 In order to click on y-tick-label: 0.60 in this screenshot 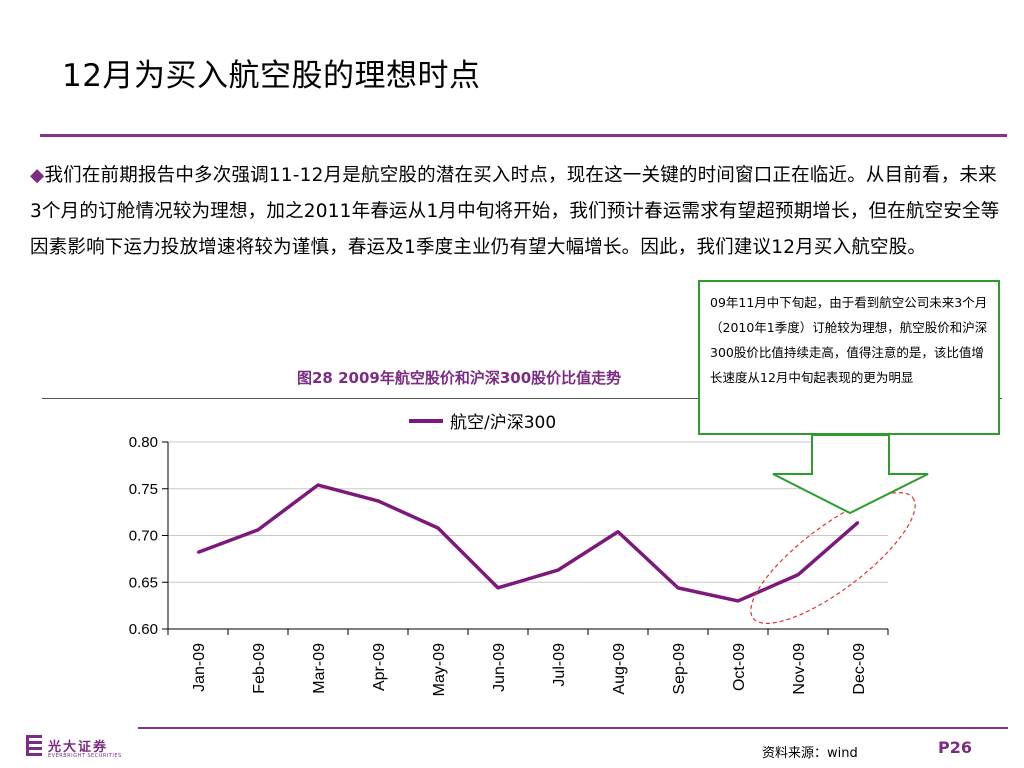, I will do `click(143, 629)`.